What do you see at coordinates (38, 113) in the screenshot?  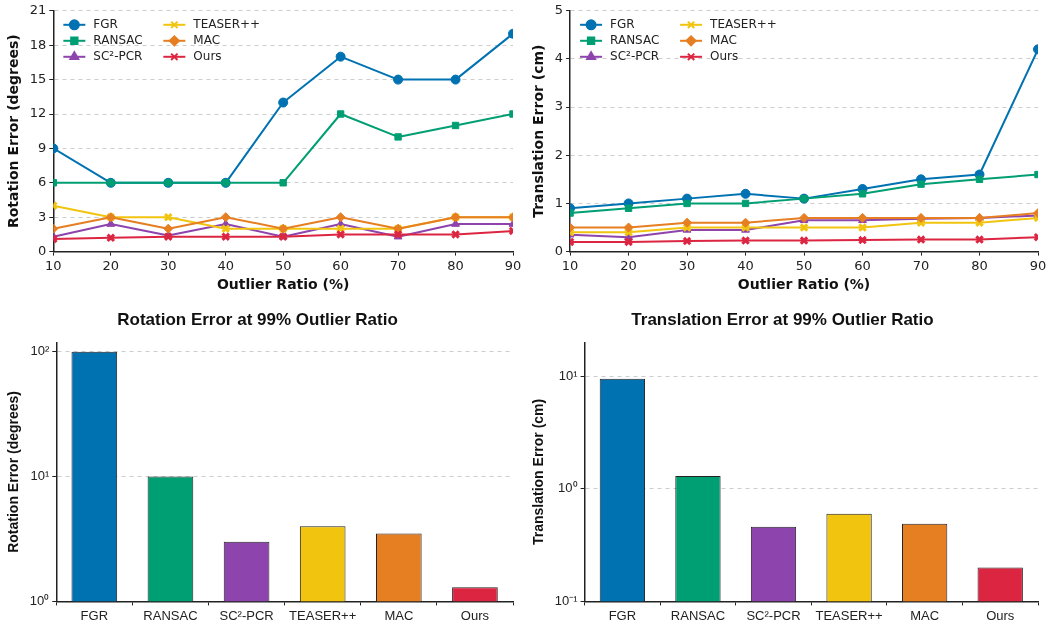 I see `y-tick-label: 12` at bounding box center [38, 113].